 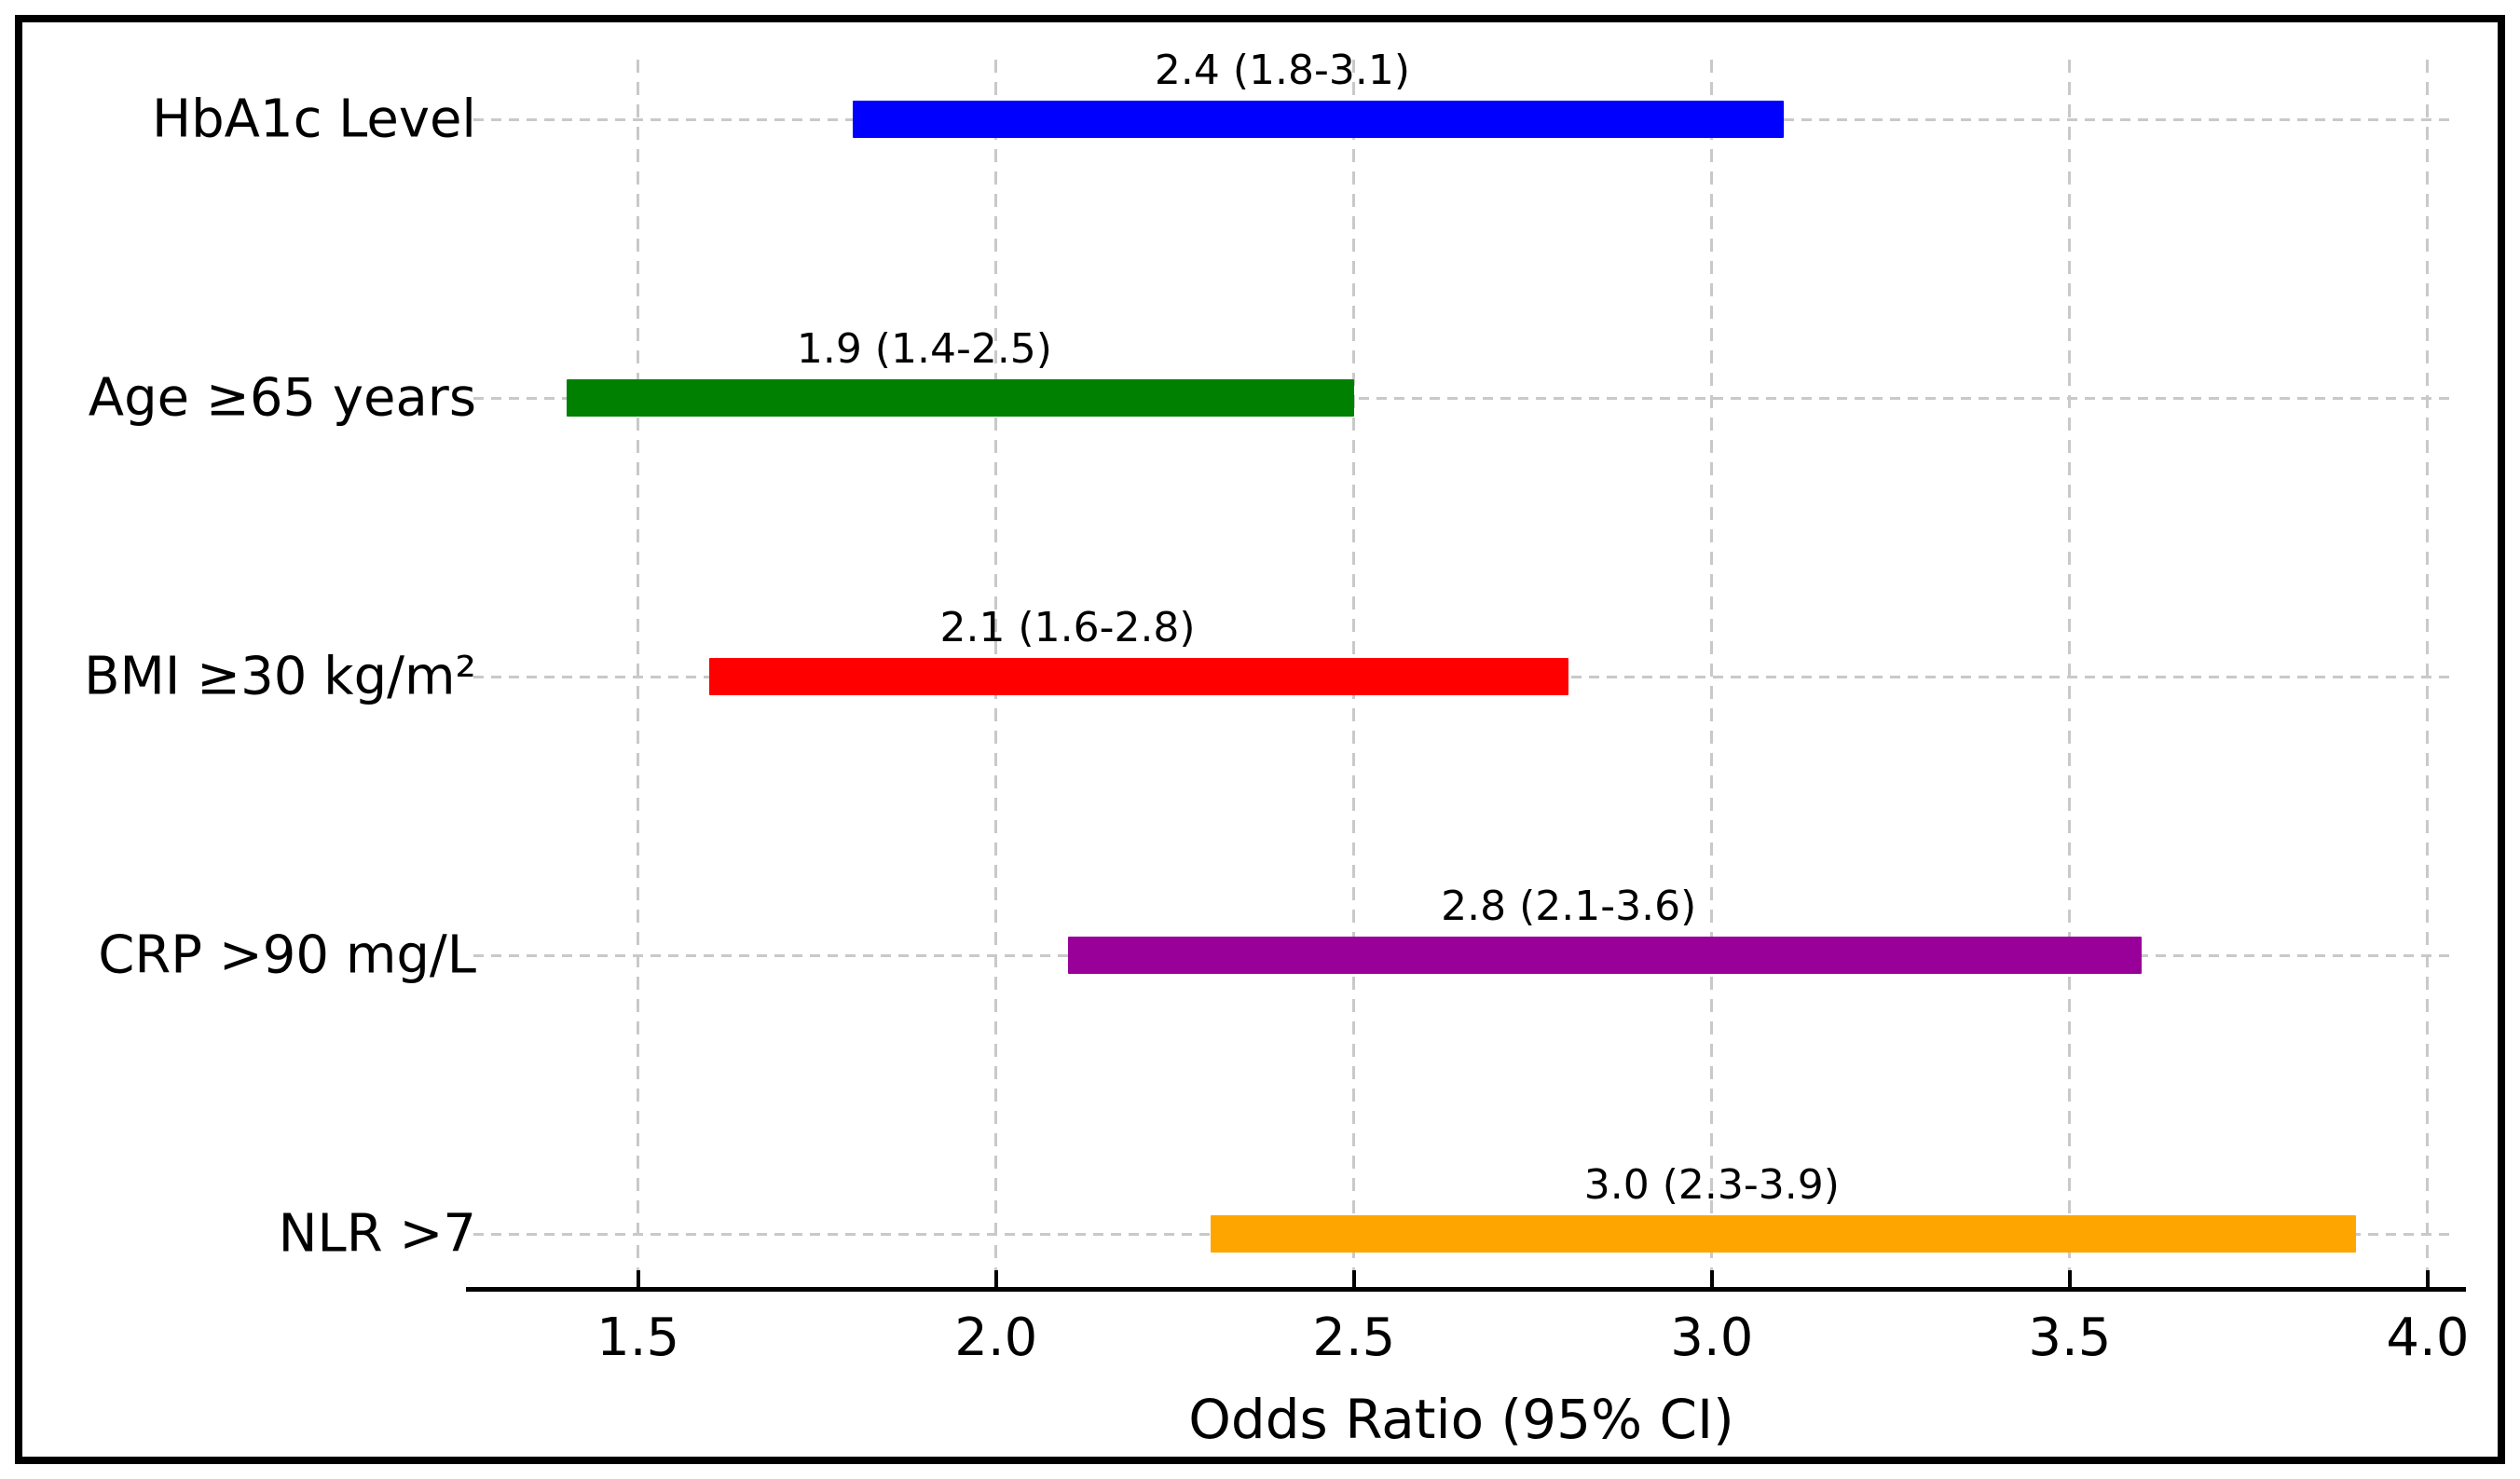 I want to click on bar-crp-90-mg-l, so click(x=1604, y=955).